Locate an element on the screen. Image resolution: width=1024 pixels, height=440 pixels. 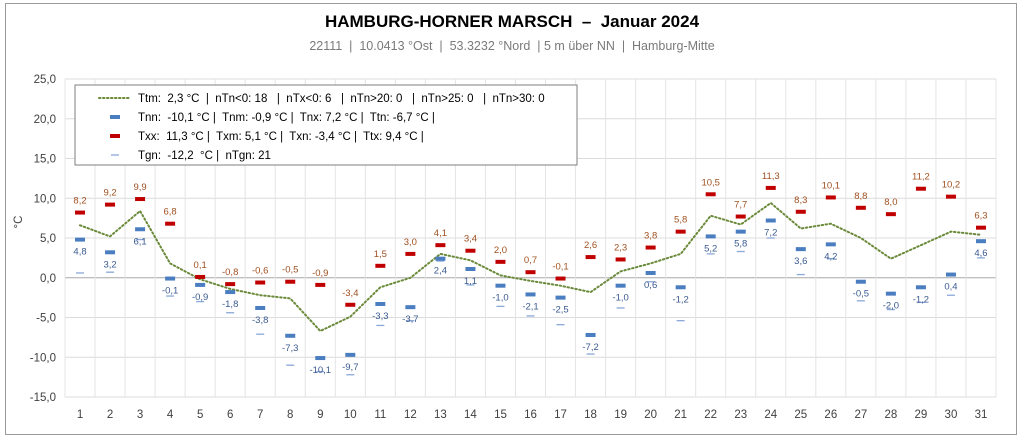
y-tick-label: 20,0 is located at coordinates (45, 120).